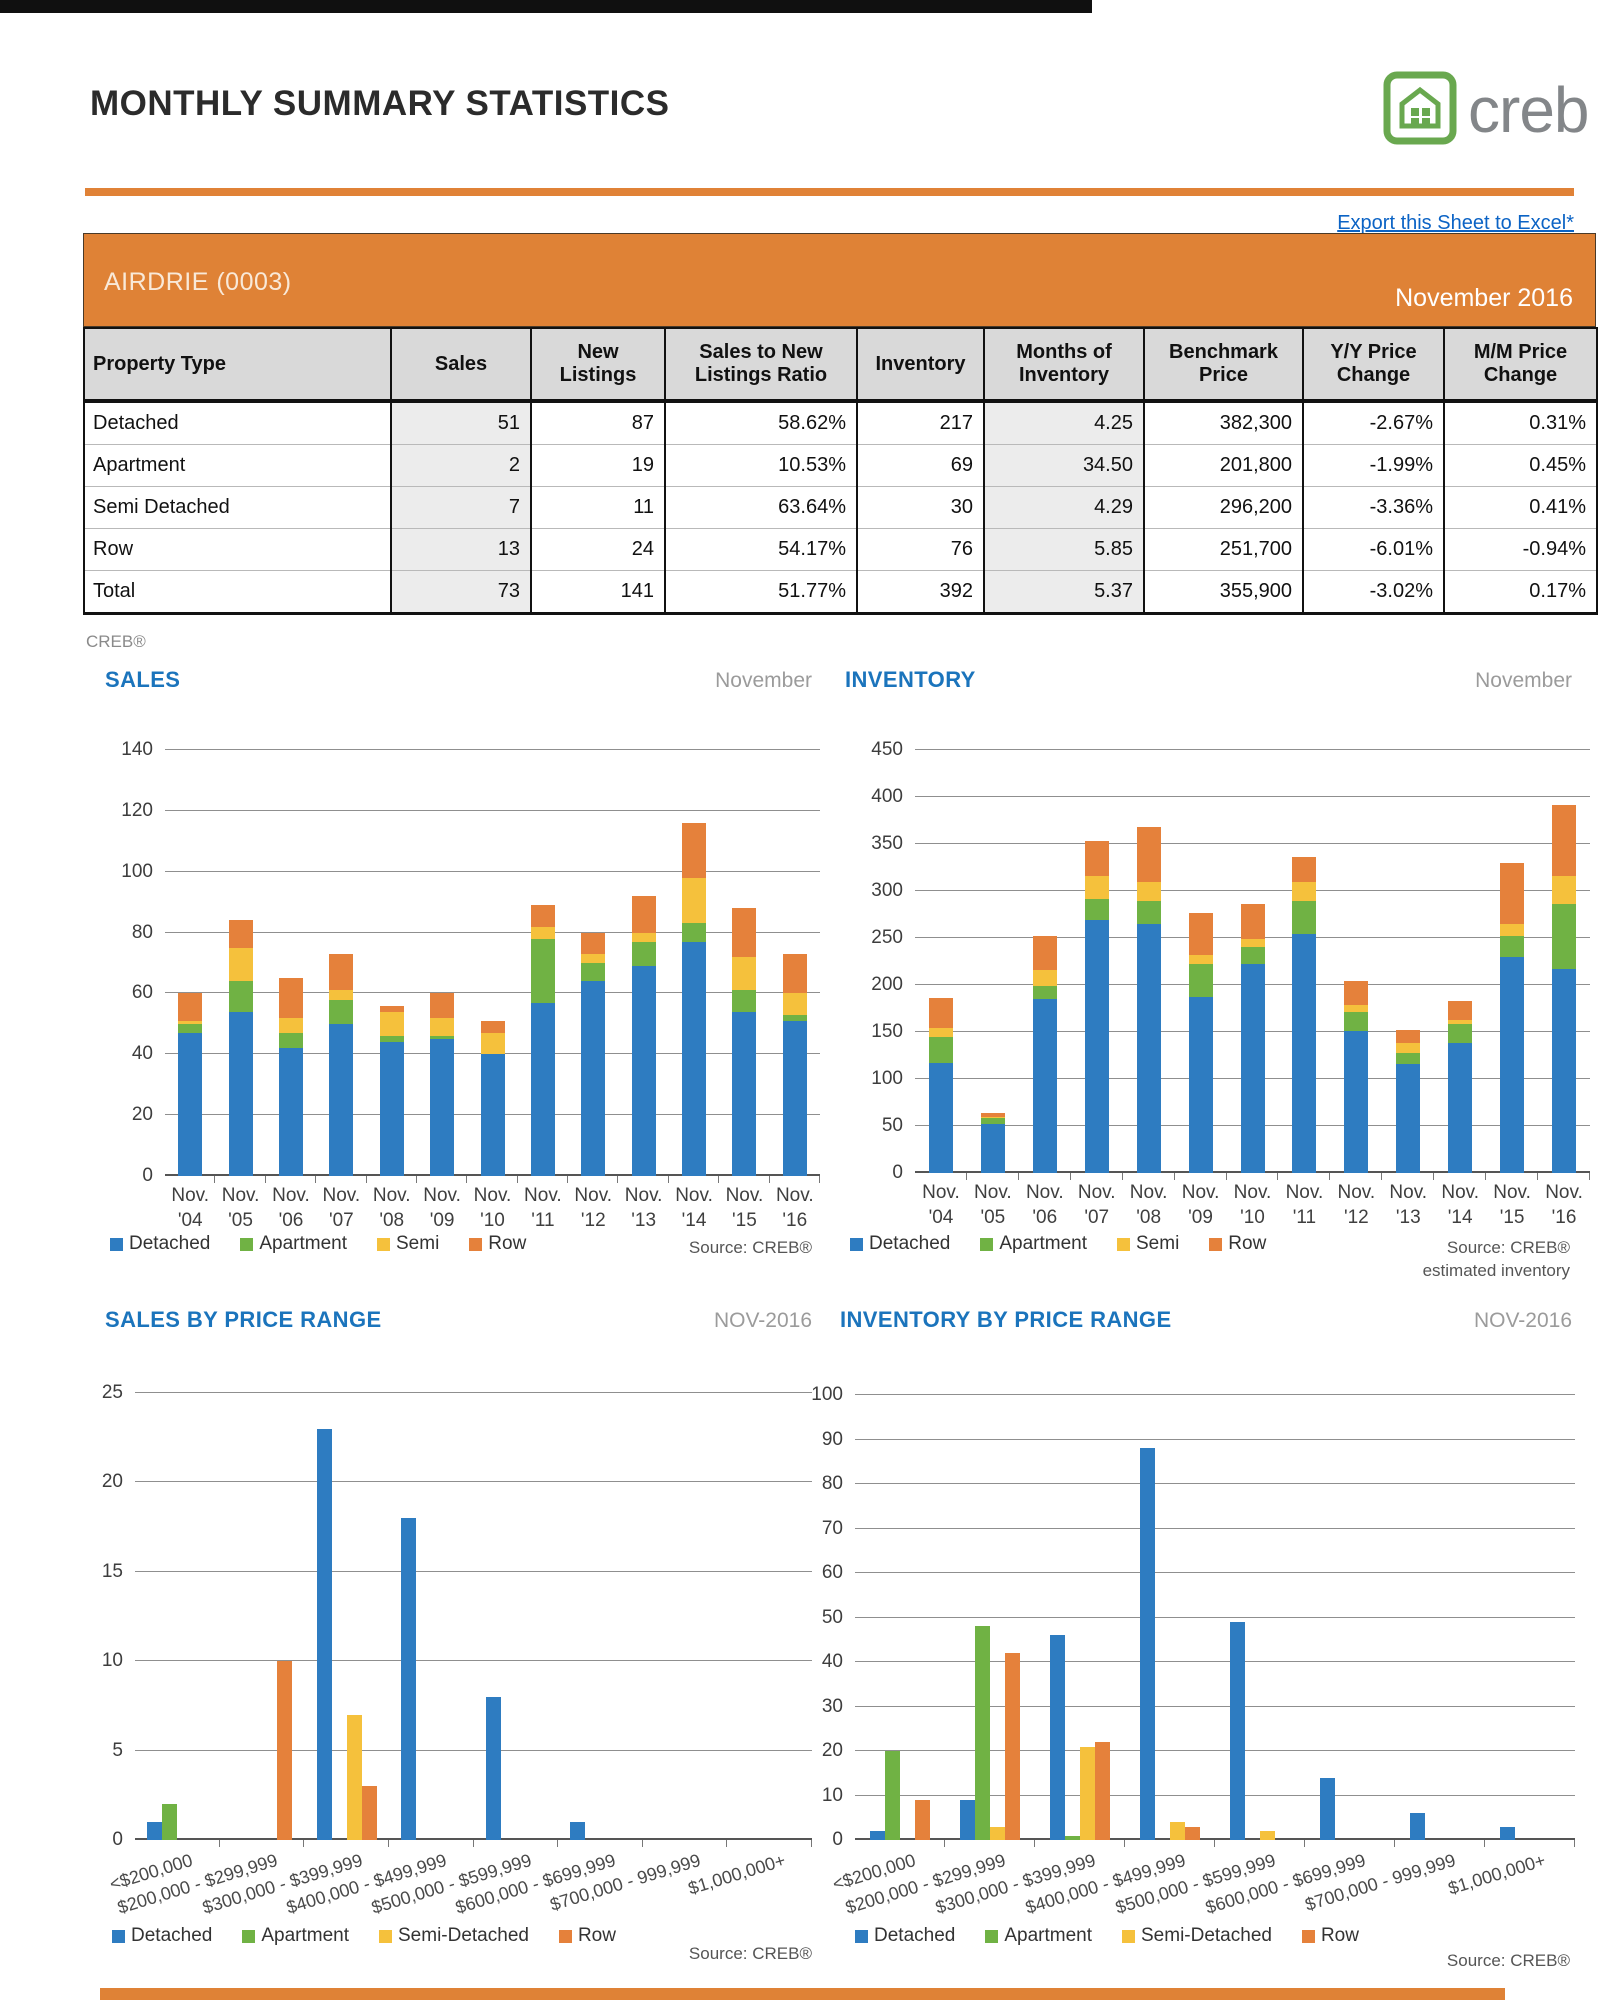  I want to click on x-axis-tick-label: Nov. '07, so click(1096, 1205).